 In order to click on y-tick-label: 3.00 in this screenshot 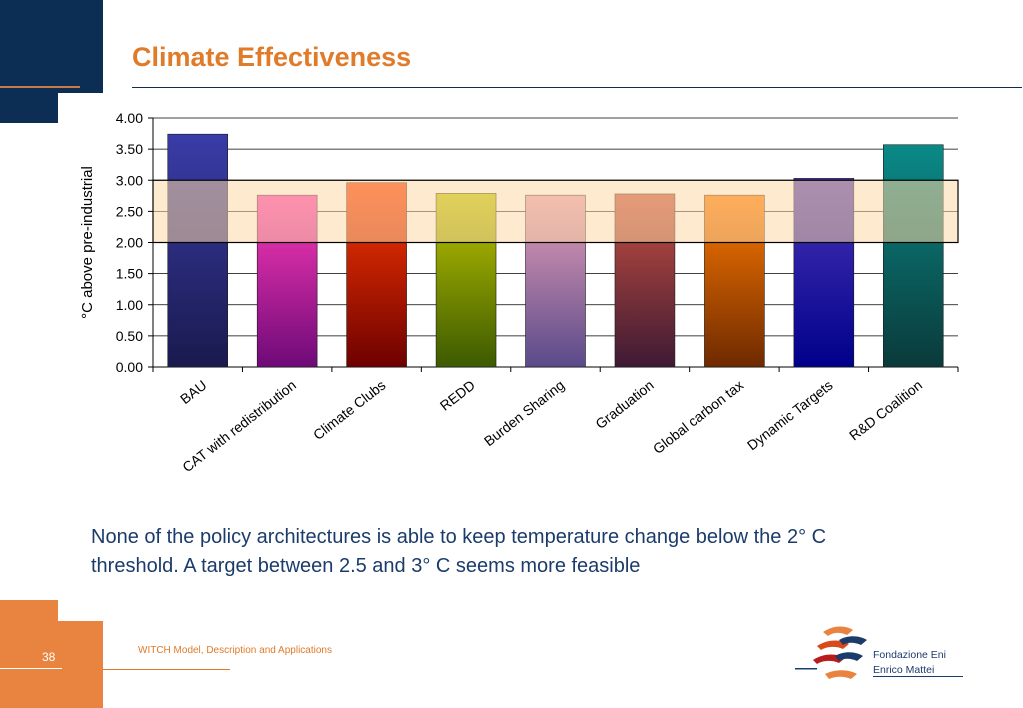, I will do `click(129, 180)`.